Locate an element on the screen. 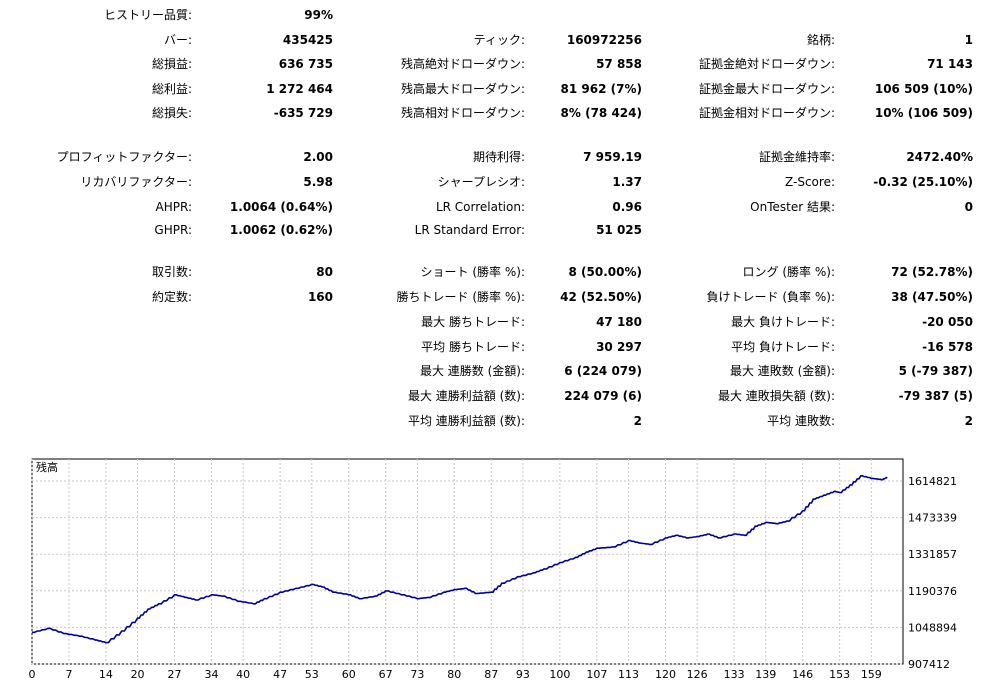 The width and height of the screenshot is (1006, 688). x-tick-label: 14 is located at coordinates (106, 674).